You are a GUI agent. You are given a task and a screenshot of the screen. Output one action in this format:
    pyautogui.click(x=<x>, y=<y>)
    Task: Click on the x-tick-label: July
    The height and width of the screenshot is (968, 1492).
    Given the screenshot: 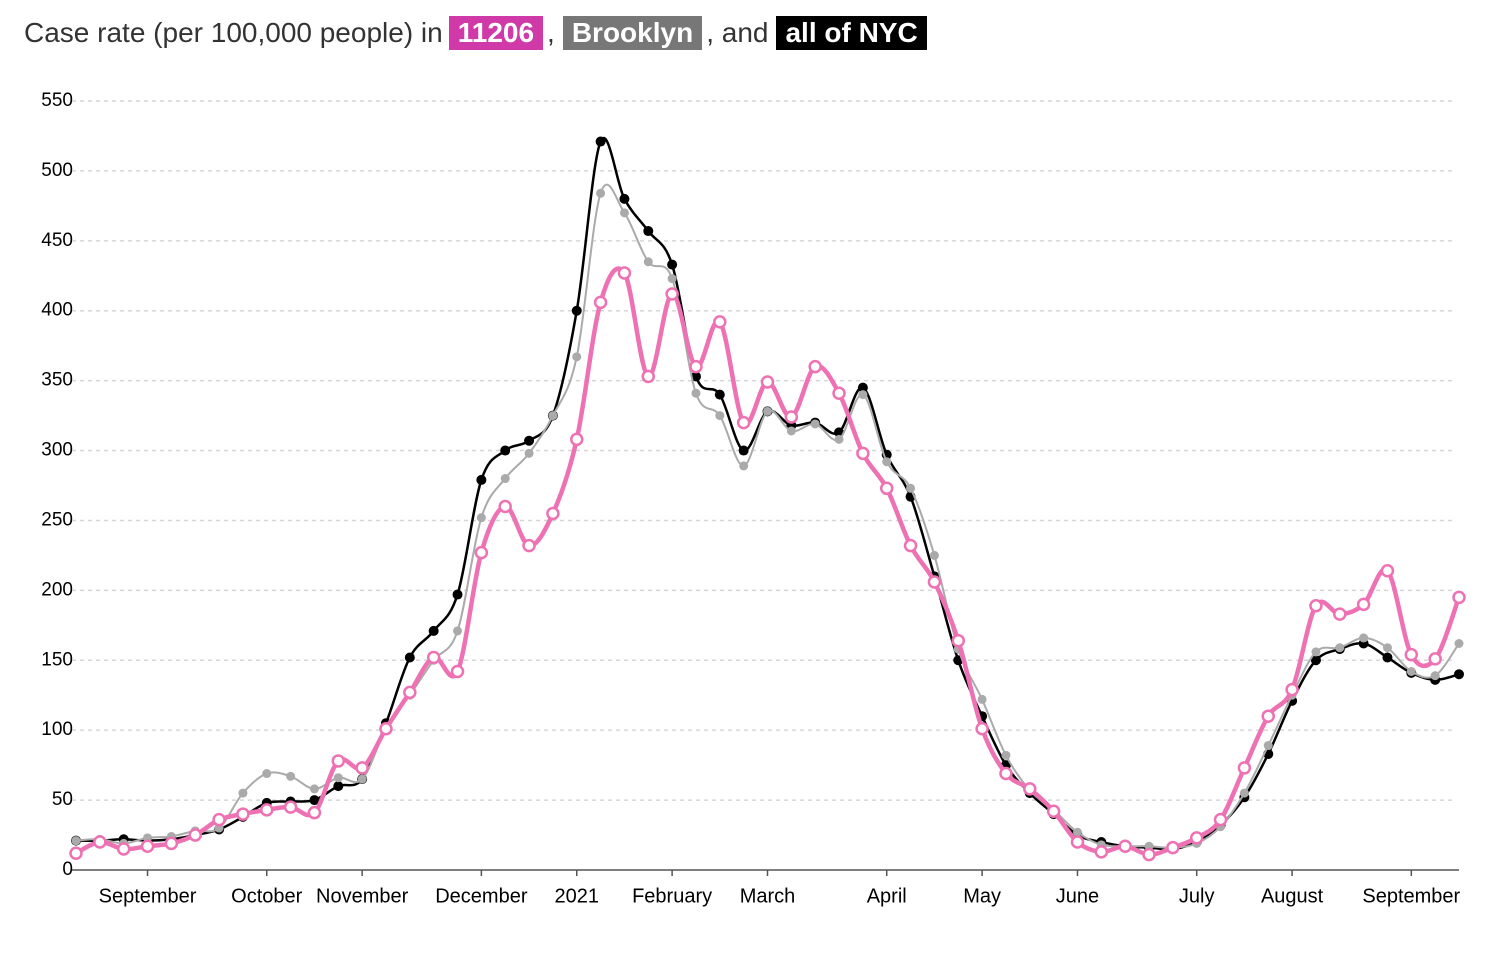 What is the action you would take?
    pyautogui.click(x=1197, y=896)
    